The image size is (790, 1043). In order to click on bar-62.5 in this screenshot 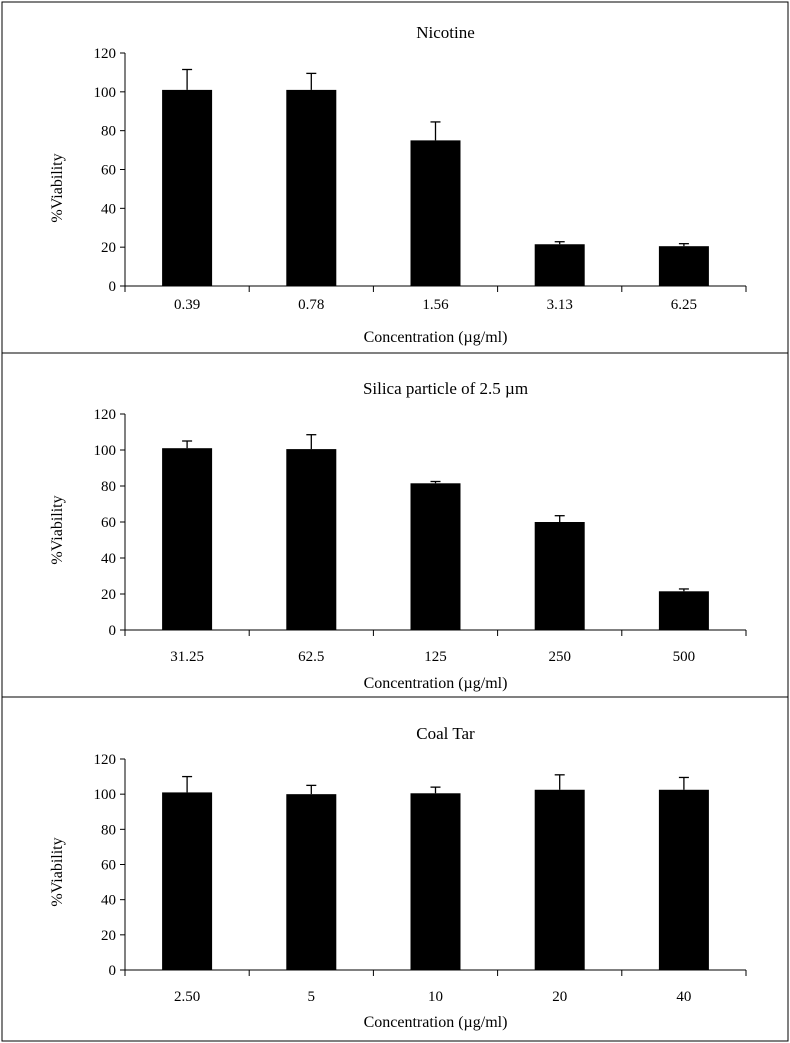, I will do `click(311, 539)`.